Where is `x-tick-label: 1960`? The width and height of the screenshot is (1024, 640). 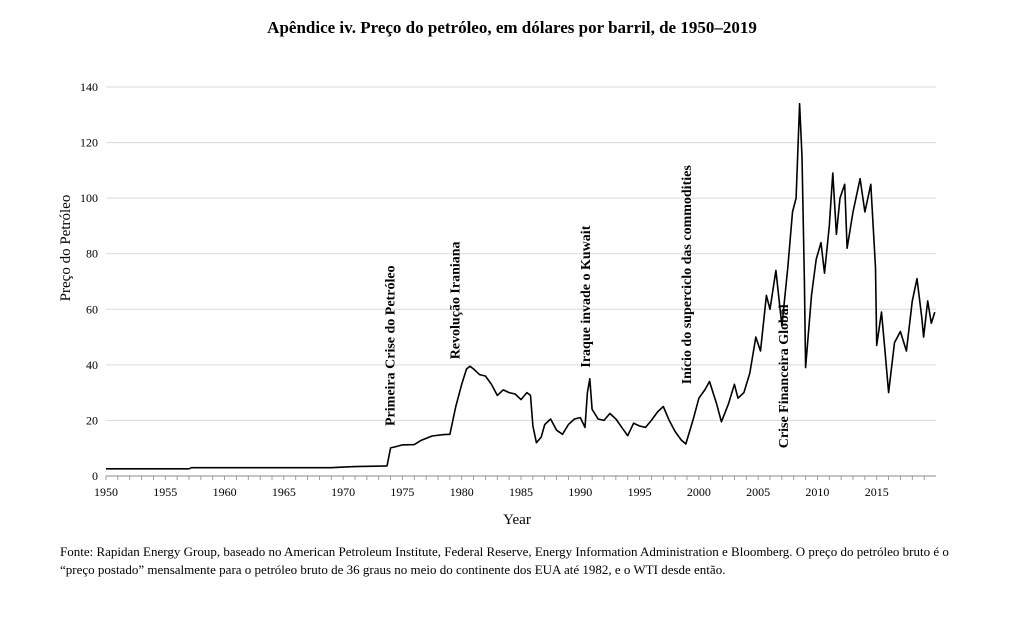
x-tick-label: 1960 is located at coordinates (225, 492).